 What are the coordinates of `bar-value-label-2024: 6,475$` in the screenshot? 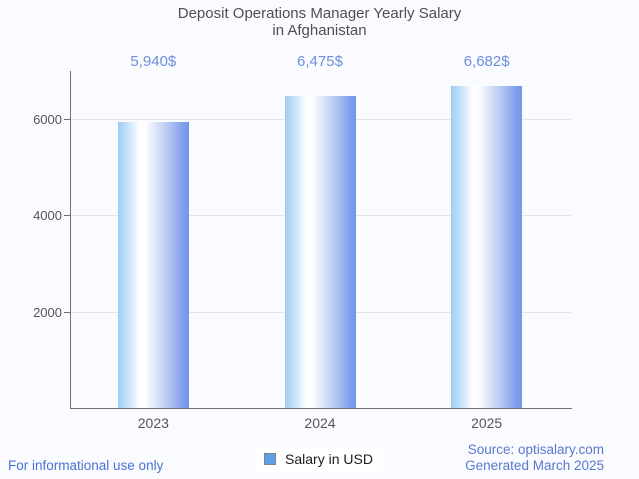 It's located at (320, 61).